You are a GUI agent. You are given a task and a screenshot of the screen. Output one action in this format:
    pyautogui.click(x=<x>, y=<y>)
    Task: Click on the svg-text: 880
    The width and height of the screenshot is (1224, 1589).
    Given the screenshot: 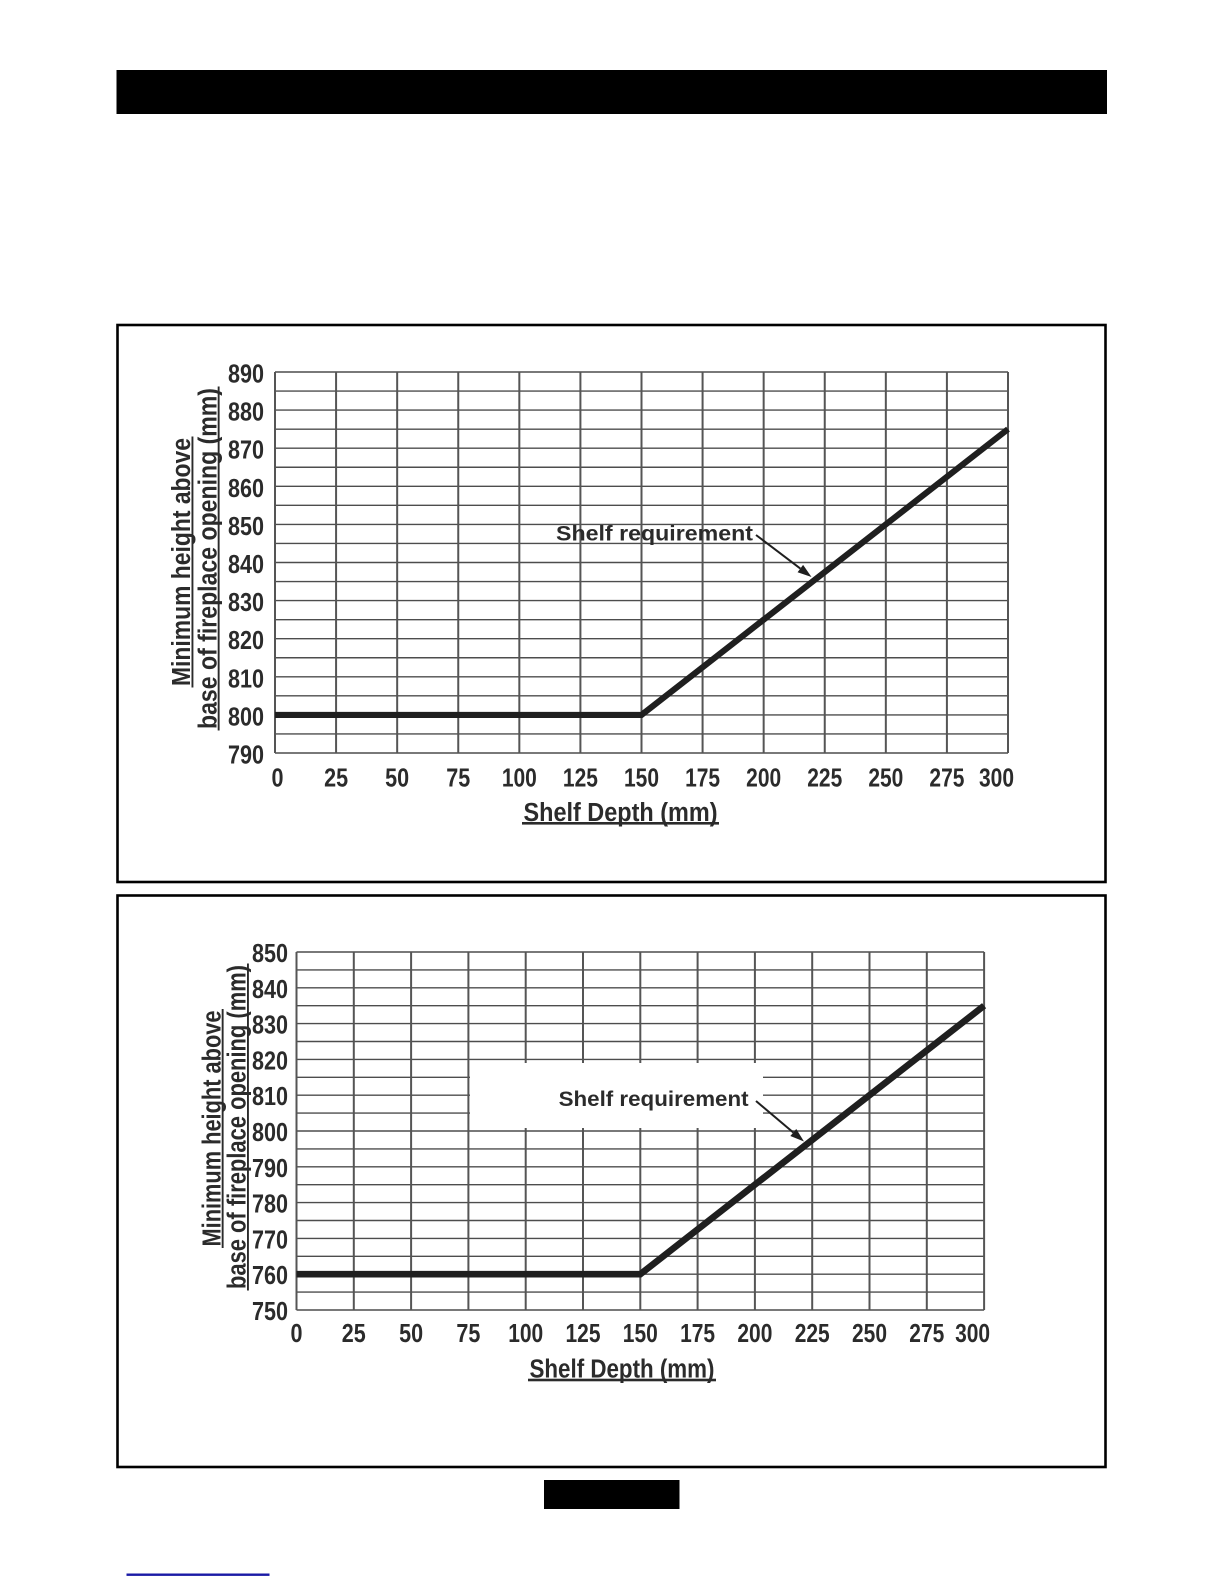 What is the action you would take?
    pyautogui.click(x=246, y=413)
    